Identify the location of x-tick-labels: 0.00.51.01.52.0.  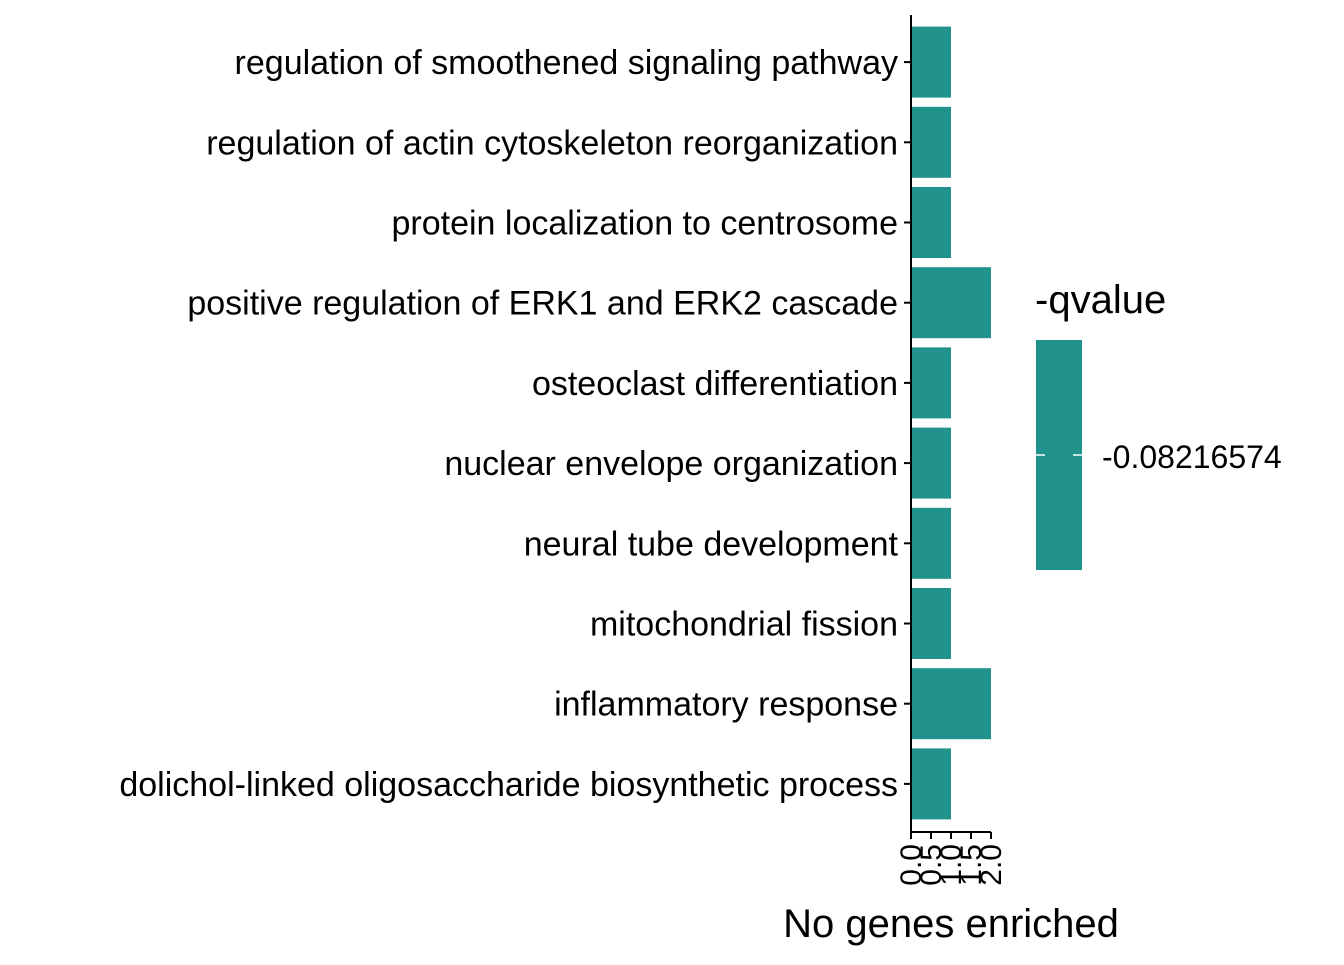
(951, 865).